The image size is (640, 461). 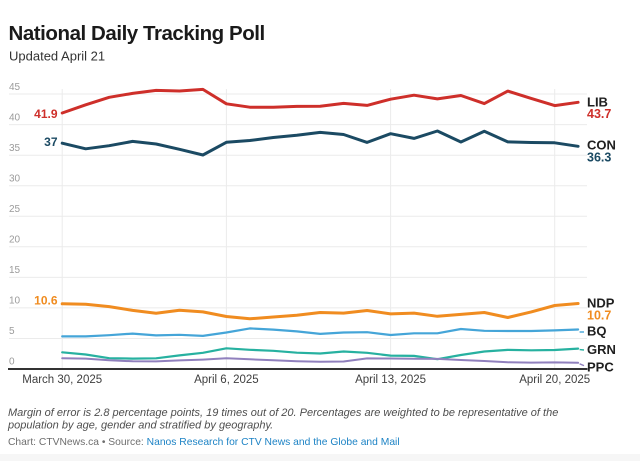 What do you see at coordinates (57, 56) in the screenshot?
I see `svg-text: Updated April 21` at bounding box center [57, 56].